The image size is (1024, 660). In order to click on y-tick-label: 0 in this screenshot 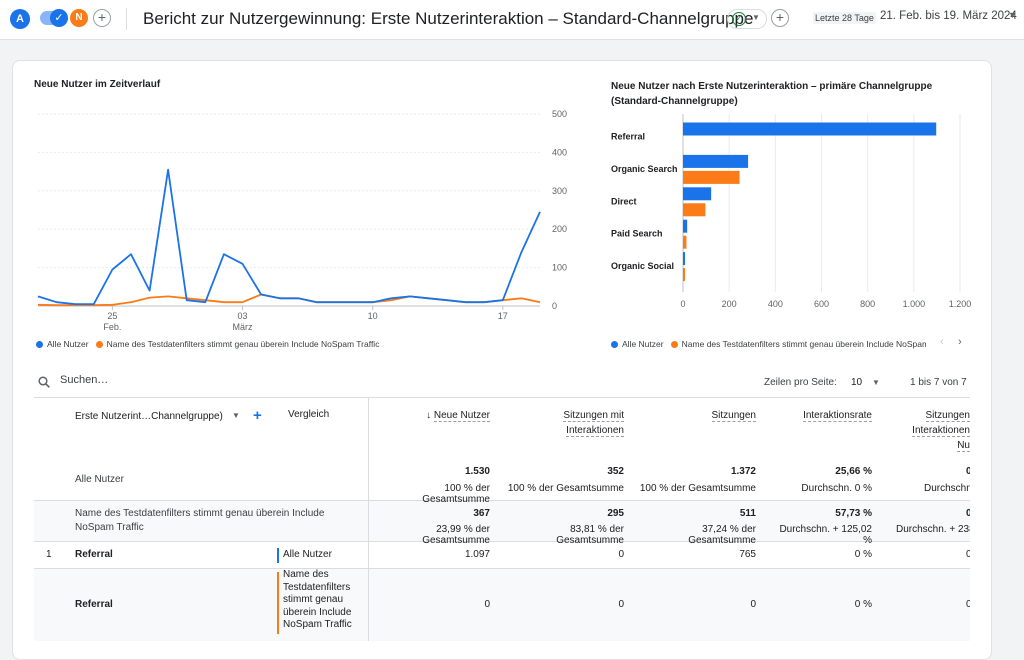, I will do `click(554, 306)`.